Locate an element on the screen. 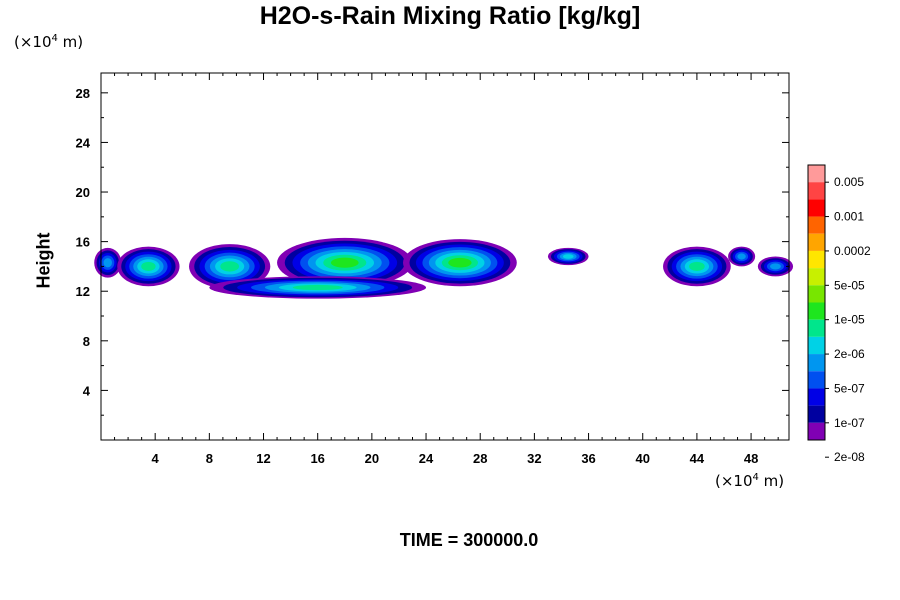 Image resolution: width=900 pixels, height=600 pixels. x-tick-label: 44 is located at coordinates (697, 458).